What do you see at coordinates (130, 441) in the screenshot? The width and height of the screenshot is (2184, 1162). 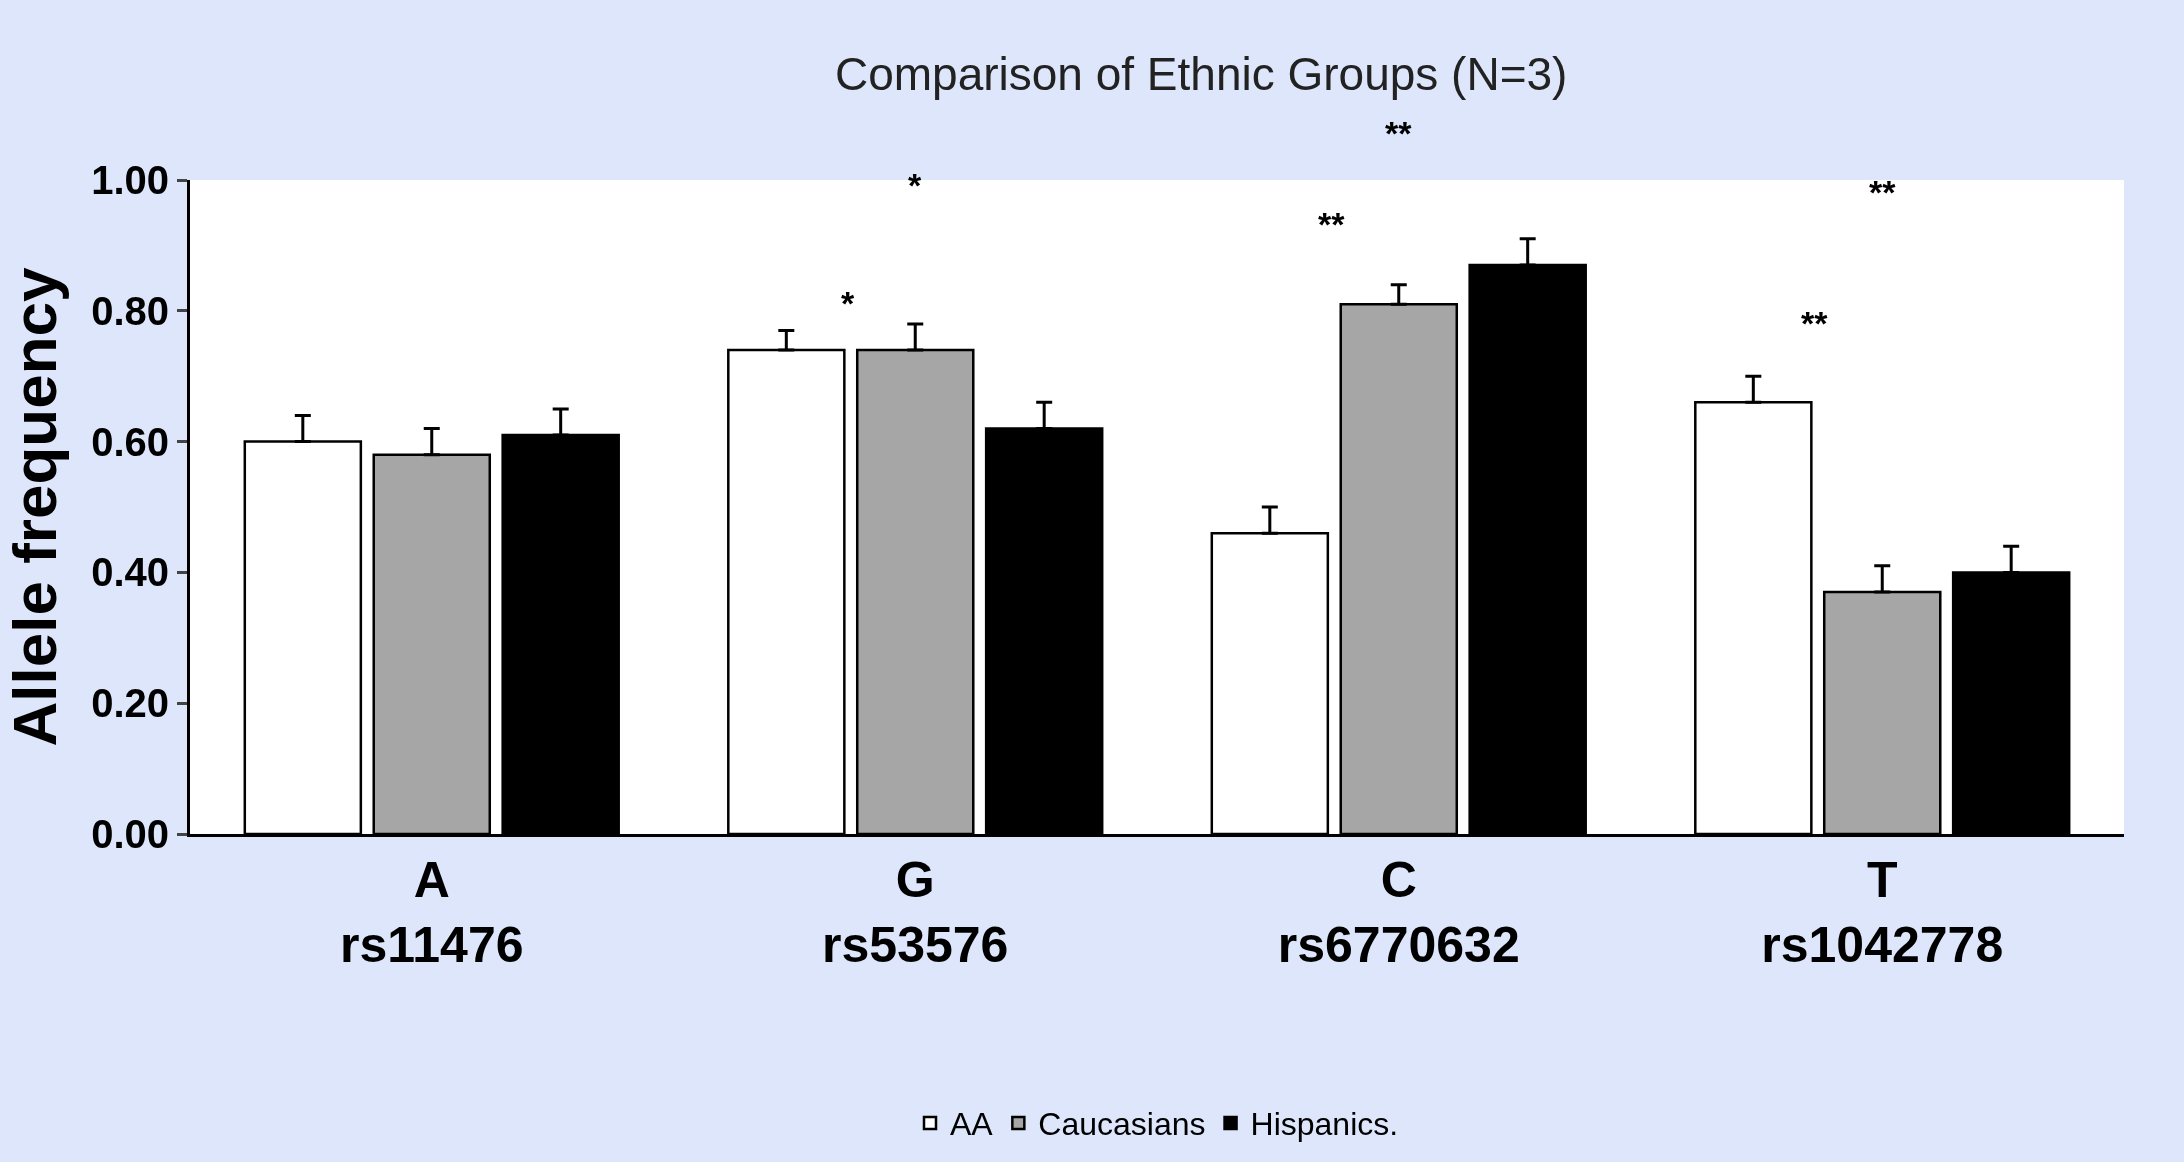 I see `y-tick-label: 0.60` at bounding box center [130, 441].